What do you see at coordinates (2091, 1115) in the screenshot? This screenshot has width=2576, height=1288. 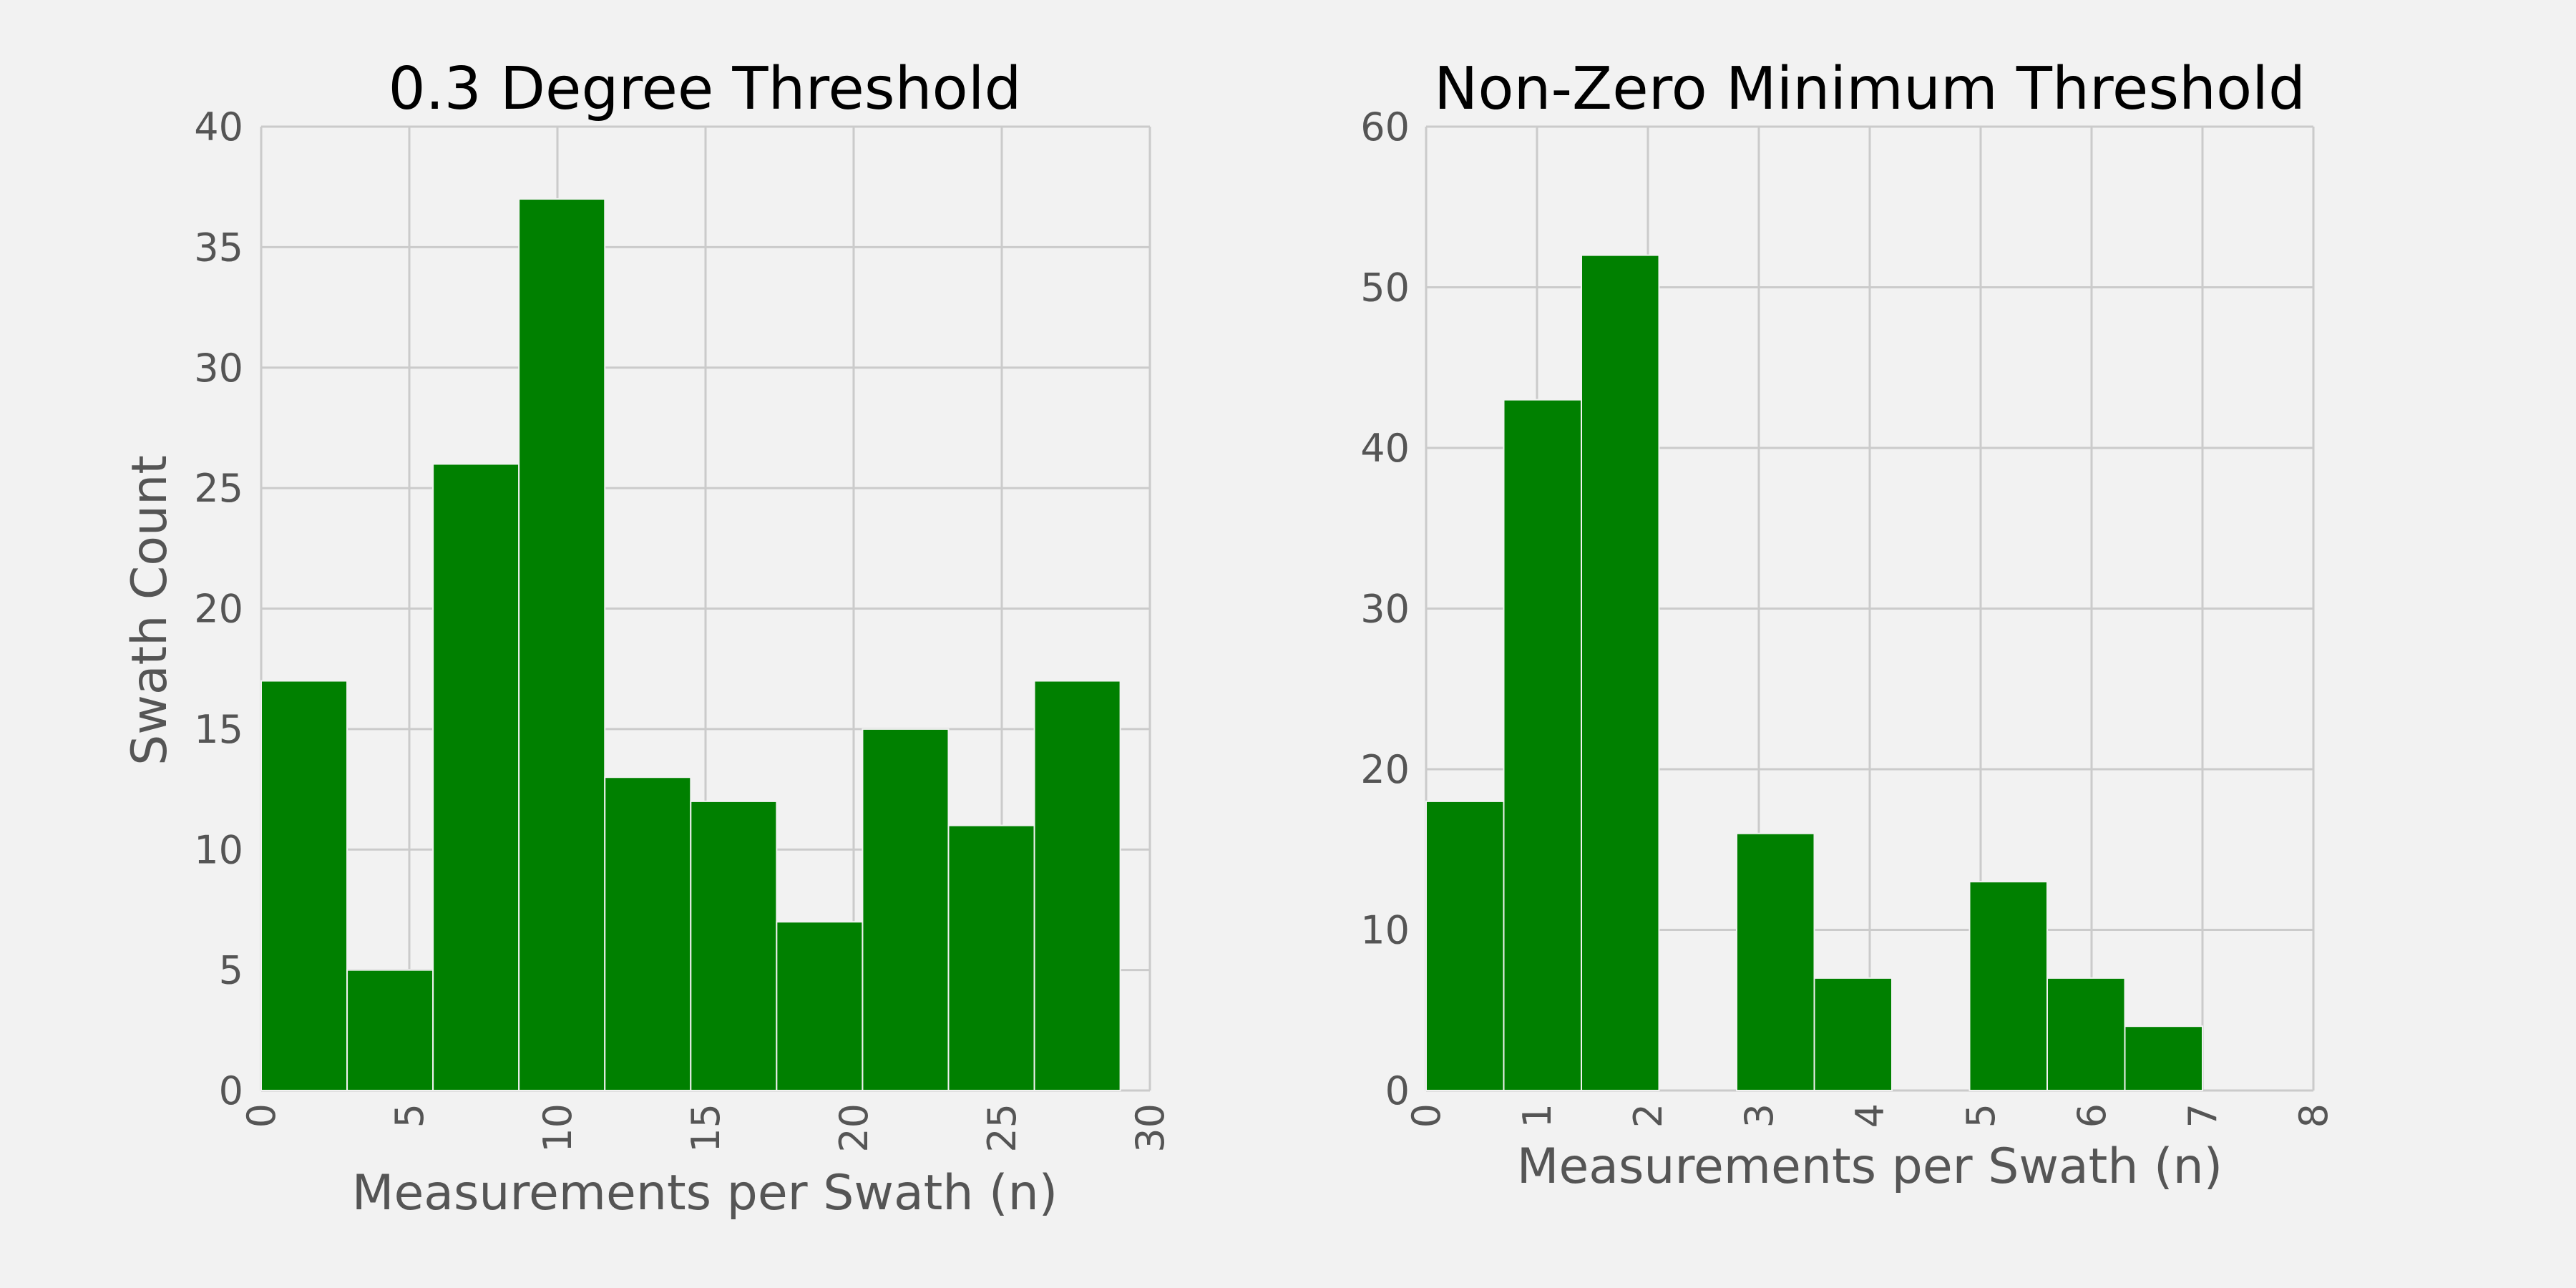 I see `right-x-tick-label-6: 6` at bounding box center [2091, 1115].